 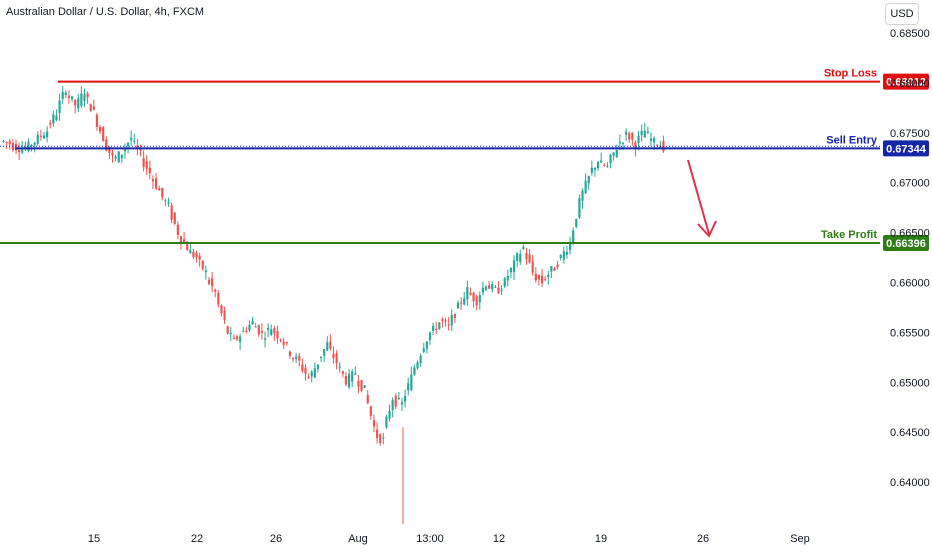 What do you see at coordinates (910, 483) in the screenshot?
I see `y-tick-label: 0.64000` at bounding box center [910, 483].